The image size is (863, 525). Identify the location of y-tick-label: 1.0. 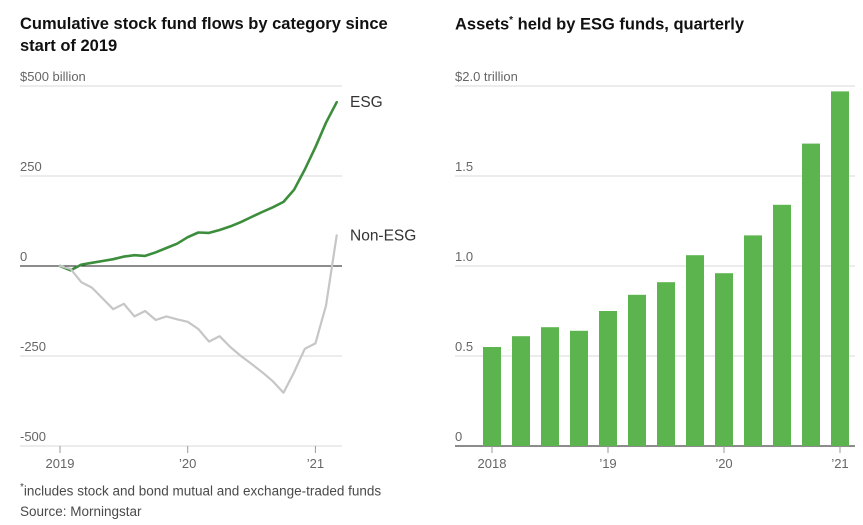
(464, 256).